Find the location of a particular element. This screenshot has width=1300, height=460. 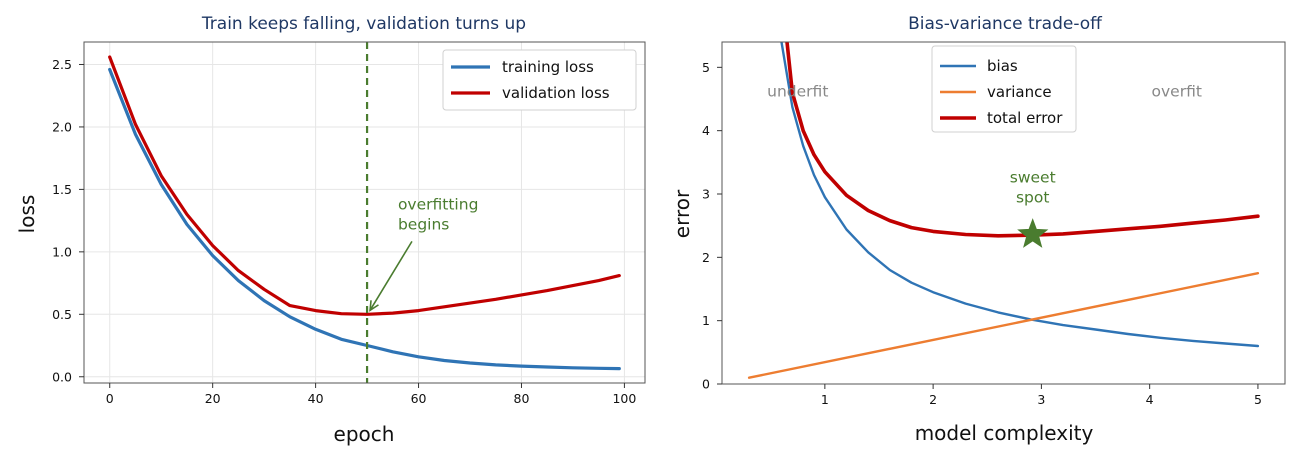

legend-label-validation-loss: validation loss is located at coordinates (556, 93).